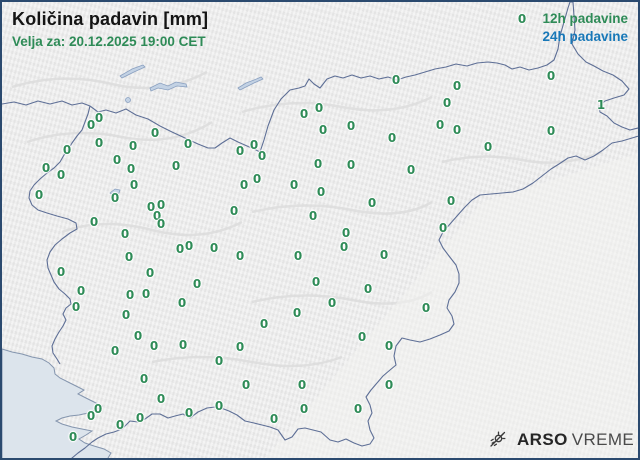  I want to click on lakes, so click(186, 130).